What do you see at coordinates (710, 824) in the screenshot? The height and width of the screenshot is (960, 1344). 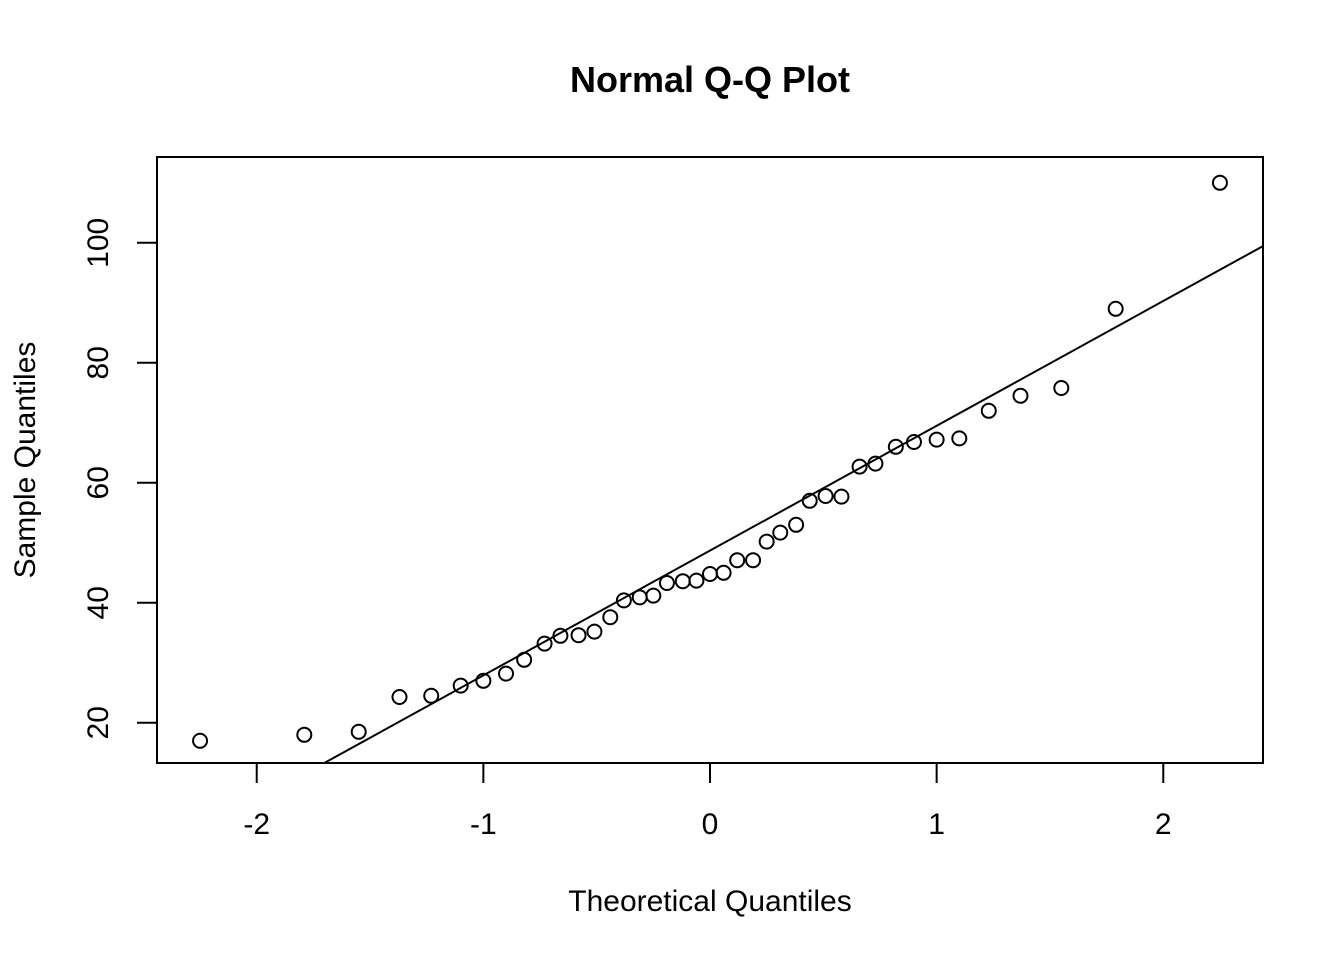 I see `x-tick-label: 0` at bounding box center [710, 824].